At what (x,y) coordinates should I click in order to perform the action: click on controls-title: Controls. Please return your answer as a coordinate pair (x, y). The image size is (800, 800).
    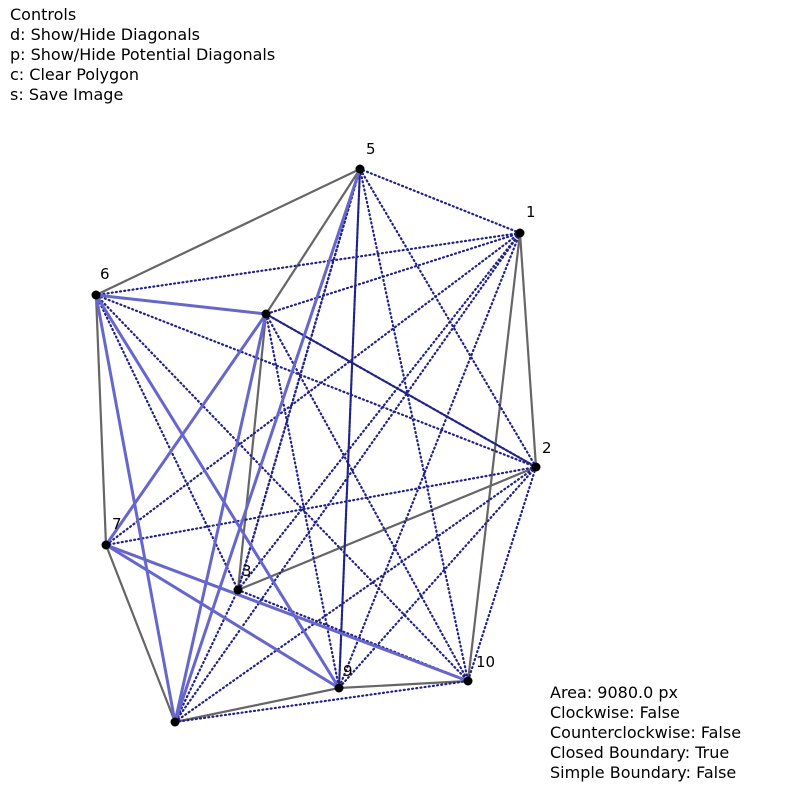
    Looking at the image, I should click on (43, 14).